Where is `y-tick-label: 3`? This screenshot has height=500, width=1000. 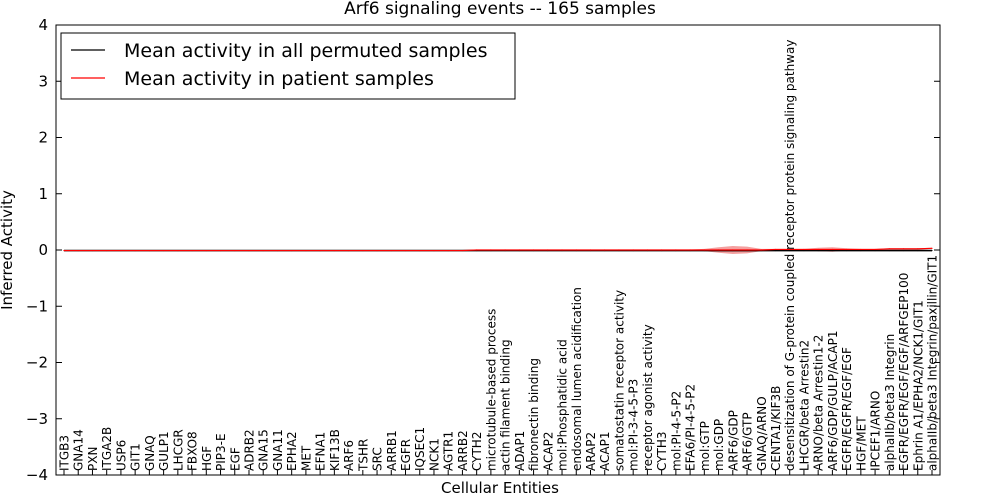 y-tick-label: 3 is located at coordinates (43, 81).